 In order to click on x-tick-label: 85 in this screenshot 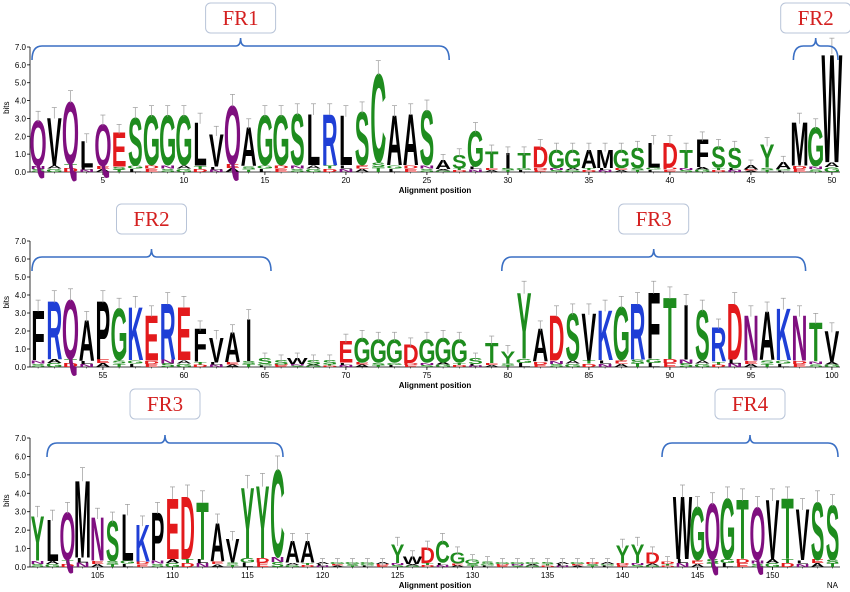, I will do `click(588, 375)`.